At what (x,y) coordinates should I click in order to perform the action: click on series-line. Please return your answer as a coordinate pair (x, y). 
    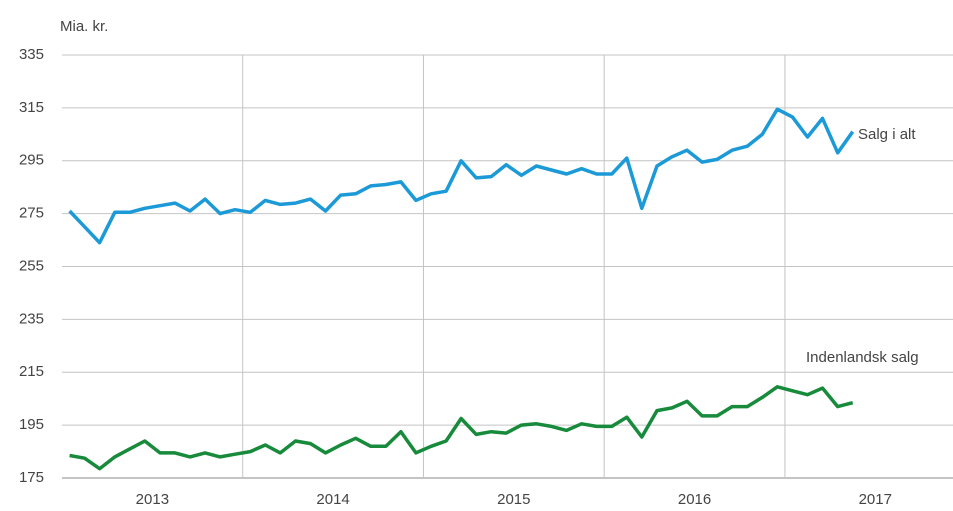
    Looking at the image, I should click on (461, 428).